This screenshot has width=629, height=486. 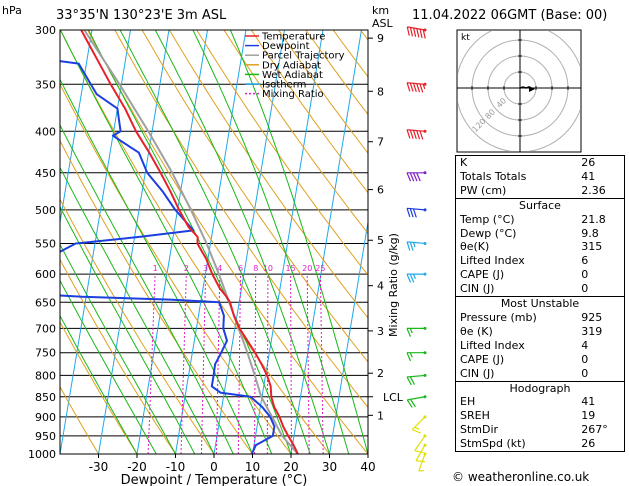 I want to click on indices-row: EH 41, so click(x=540, y=402).